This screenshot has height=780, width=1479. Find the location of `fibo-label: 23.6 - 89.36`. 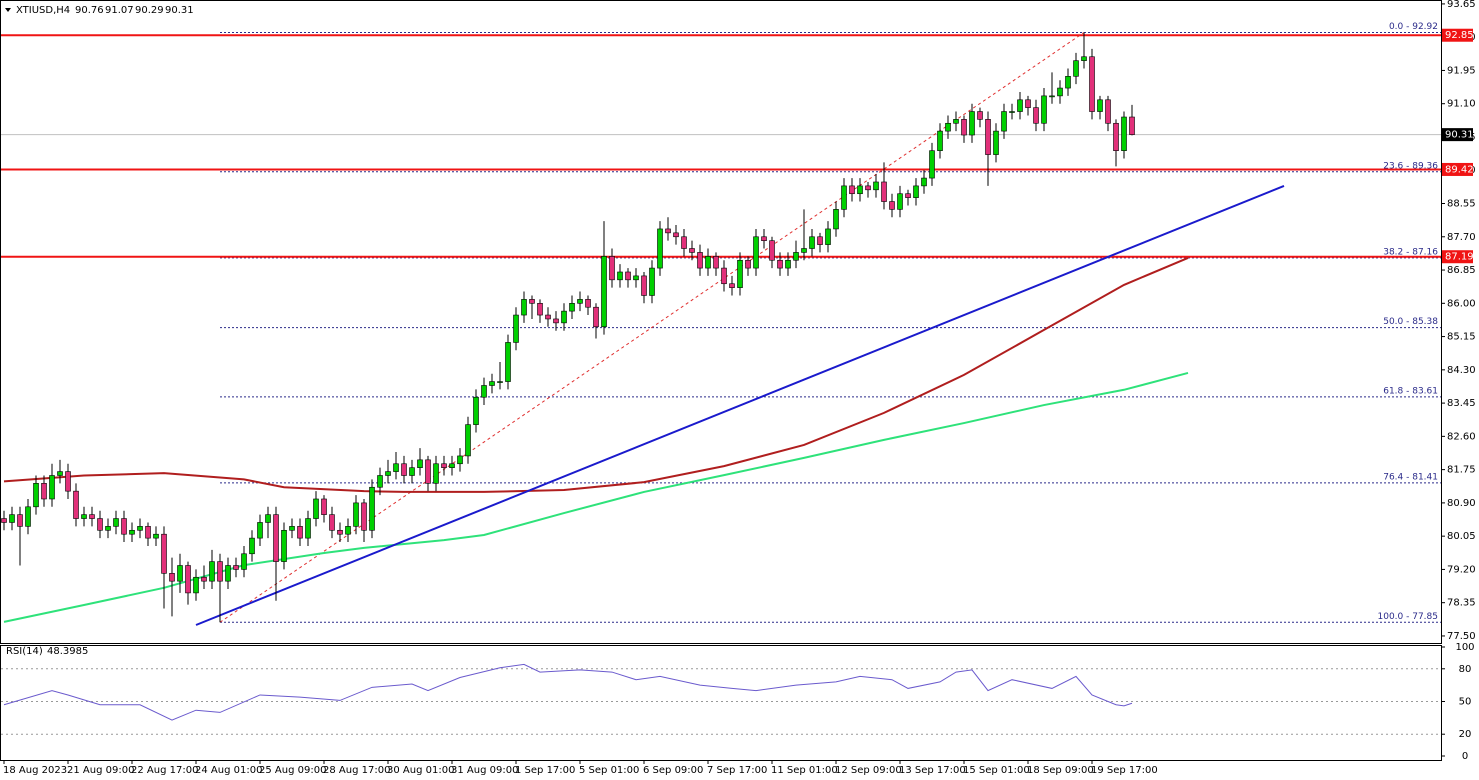

fibo-label: 23.6 - 89.36 is located at coordinates (1410, 166).